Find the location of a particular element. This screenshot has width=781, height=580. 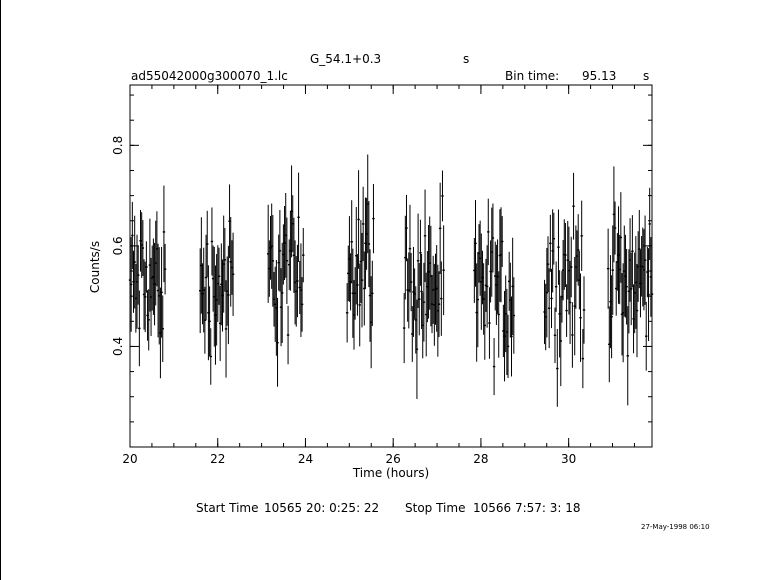

stop-time-label: Stop Time is located at coordinates (435, 508).